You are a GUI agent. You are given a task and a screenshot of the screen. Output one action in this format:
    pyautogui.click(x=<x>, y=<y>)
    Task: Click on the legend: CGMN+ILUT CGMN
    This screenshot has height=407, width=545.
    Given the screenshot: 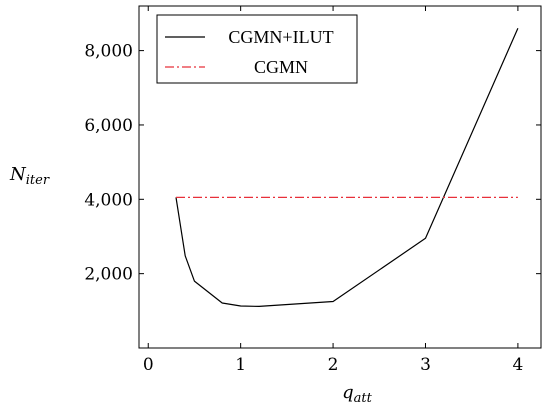 What is the action you would take?
    pyautogui.click(x=257, y=49)
    